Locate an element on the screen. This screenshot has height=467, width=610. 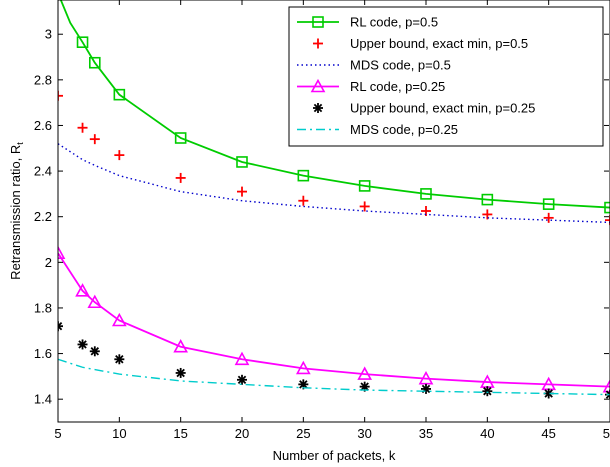
legend-item: Upper bound, exact min, p=0.5 is located at coordinates (420, 43).